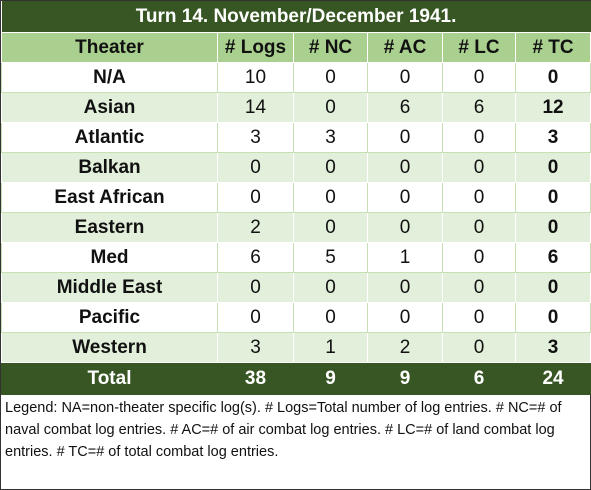 The height and width of the screenshot is (490, 591). What do you see at coordinates (330, 257) in the screenshot?
I see `data-cell: 5` at bounding box center [330, 257].